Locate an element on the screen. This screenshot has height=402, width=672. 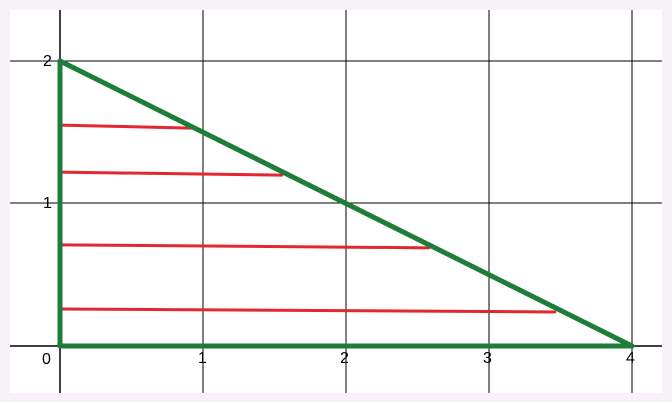
x-tick-label-2: 2 is located at coordinates (344, 358).